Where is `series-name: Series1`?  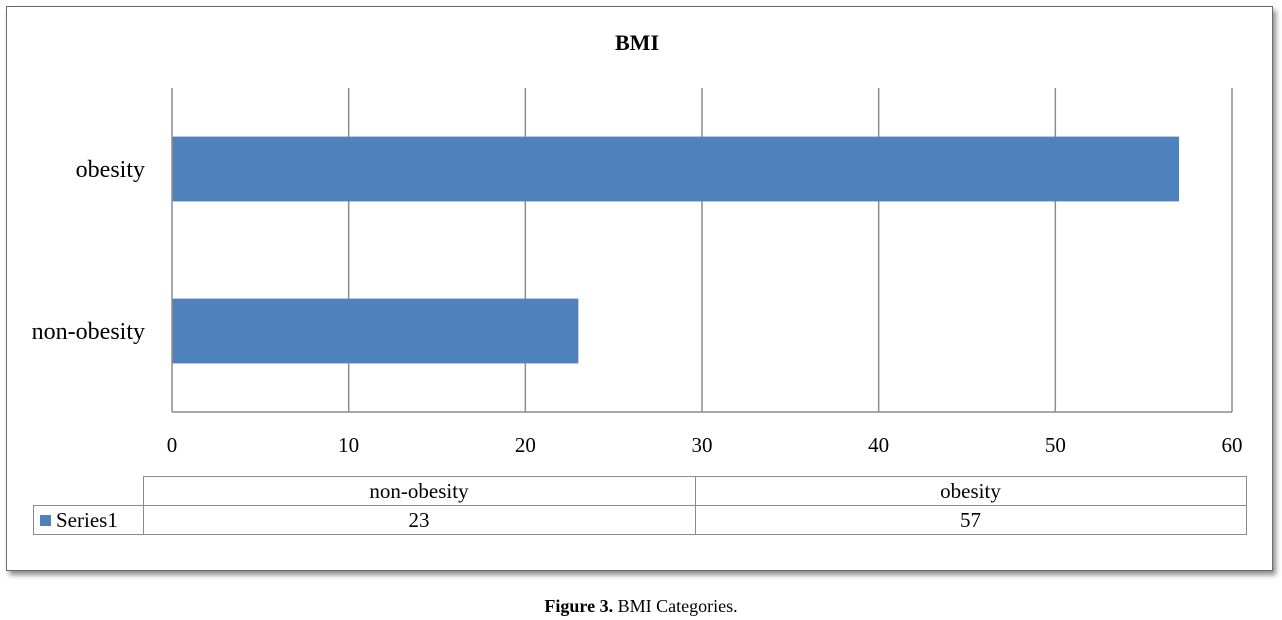
series-name: Series1 is located at coordinates (87, 520).